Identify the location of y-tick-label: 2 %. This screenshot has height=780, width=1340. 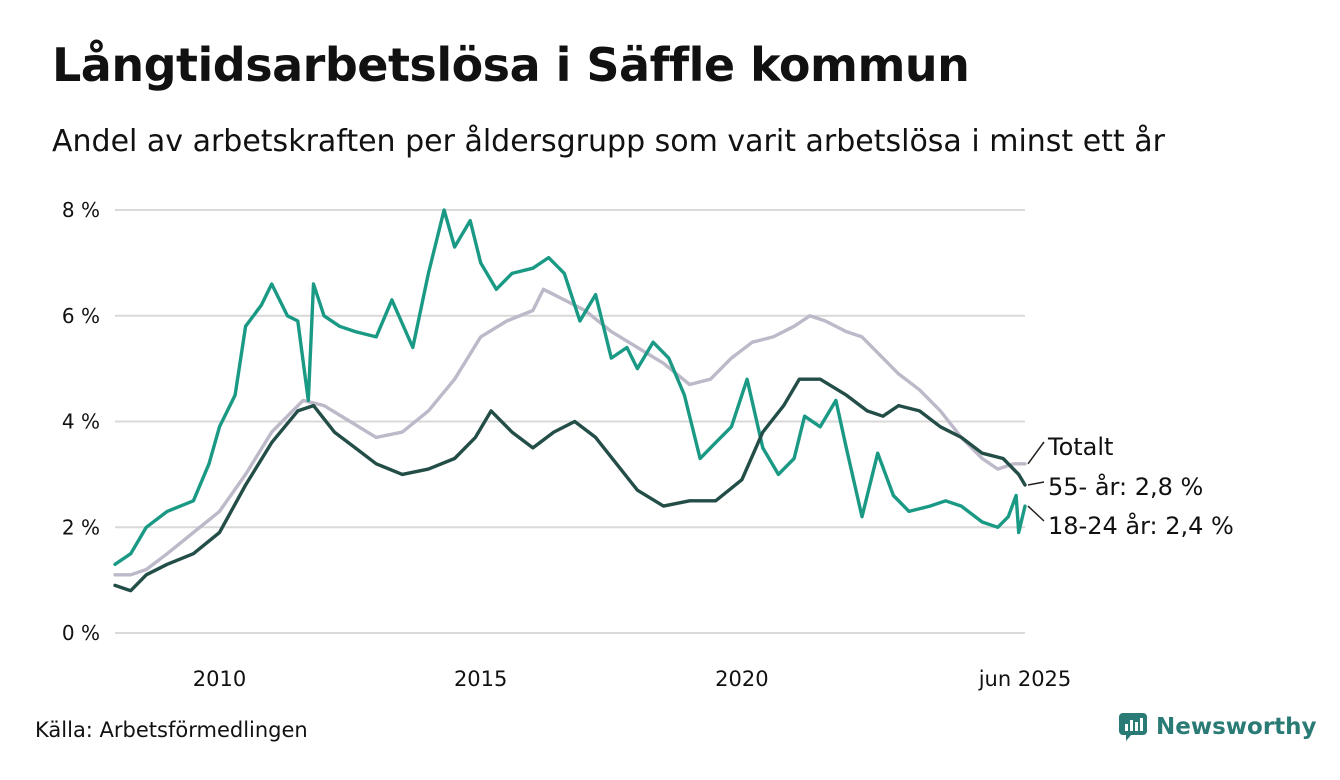
(81, 527).